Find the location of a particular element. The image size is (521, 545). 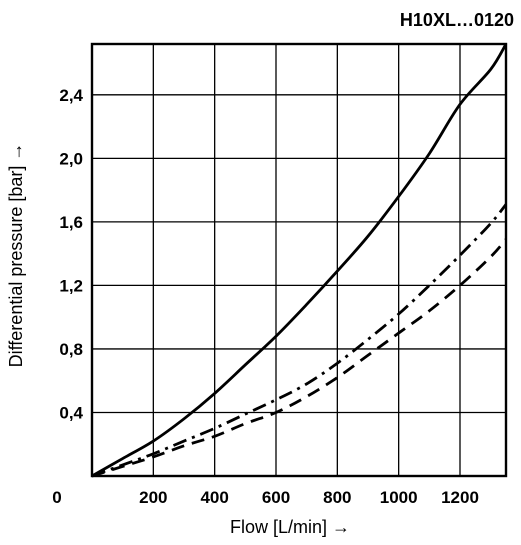

x-axis-tick-labels: 200 400 600 800 1000 1200 is located at coordinates (309, 497).